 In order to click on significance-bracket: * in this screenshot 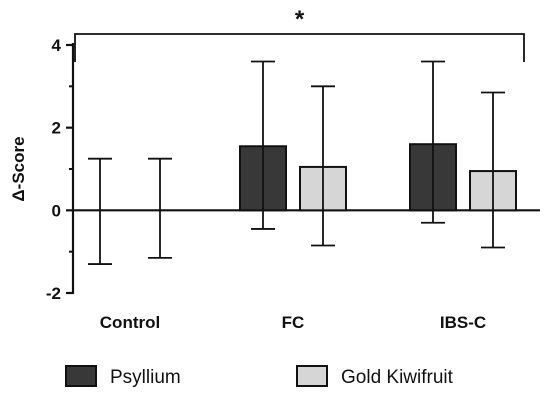, I will do `click(299, 34)`.